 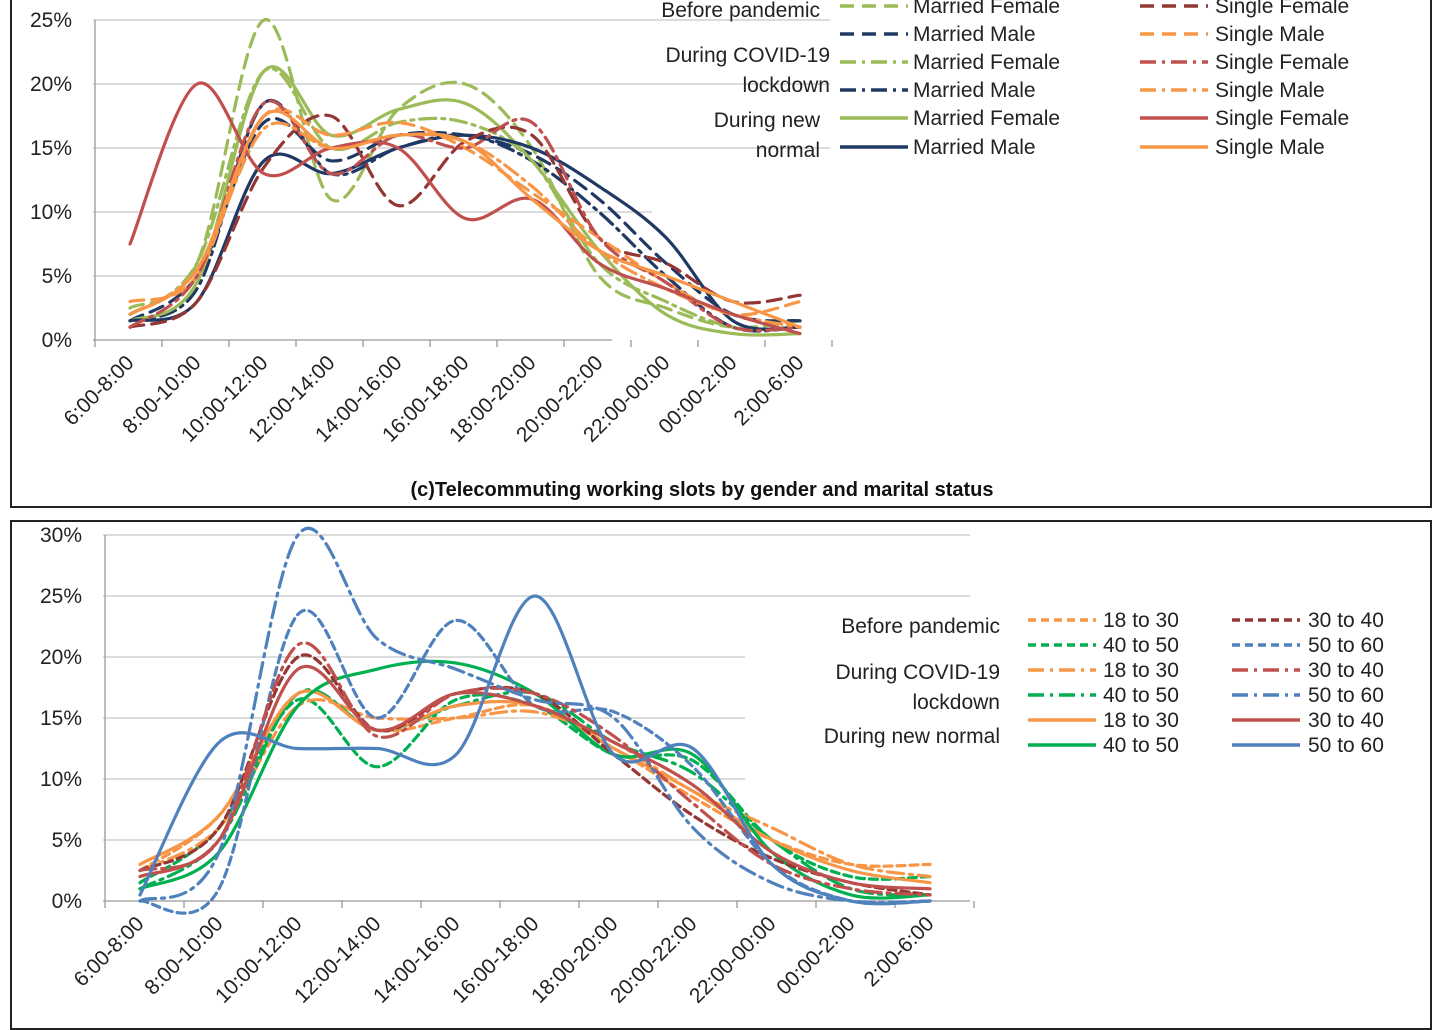 I want to click on legend-group-label-d: Before pandemic, so click(x=920, y=626).